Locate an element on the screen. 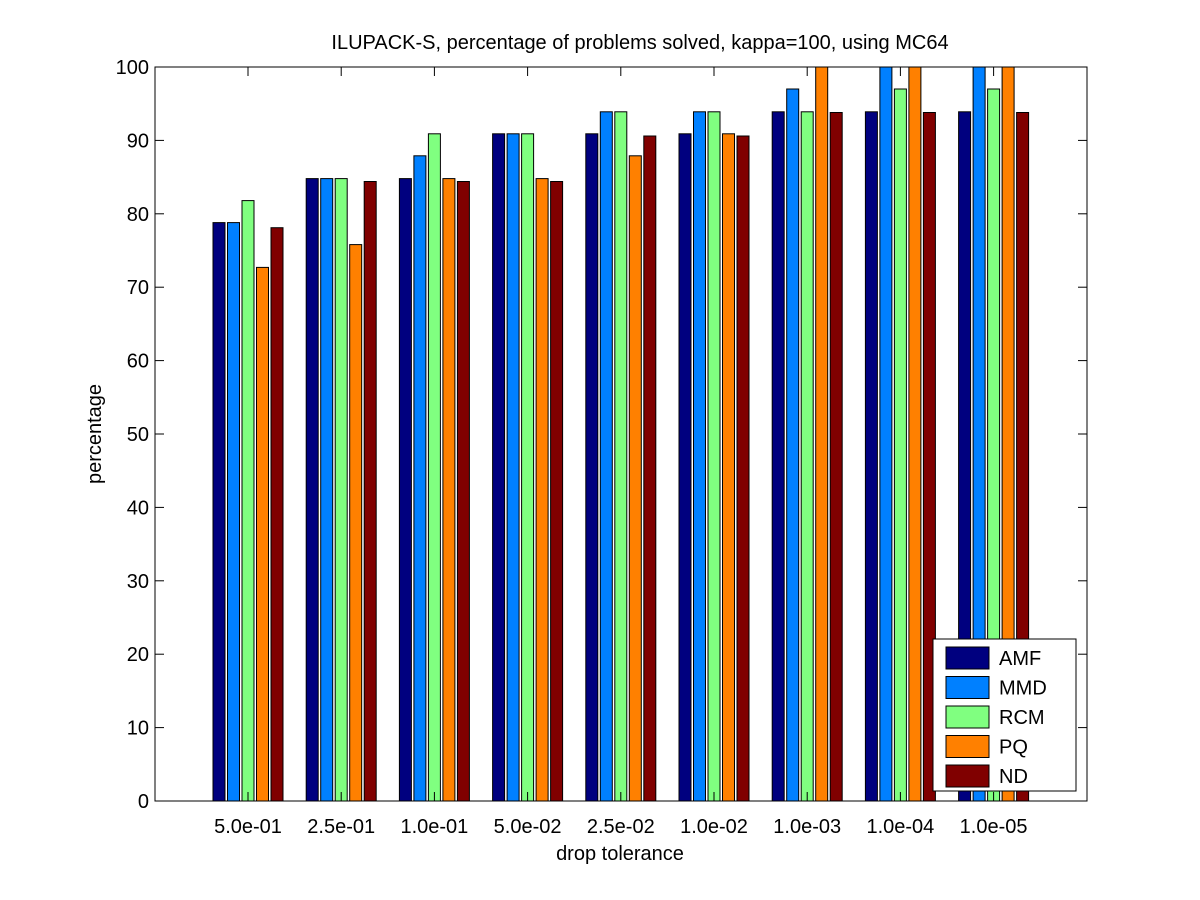  legend: AMF MMD RCM PQ ND is located at coordinates (1004, 715).